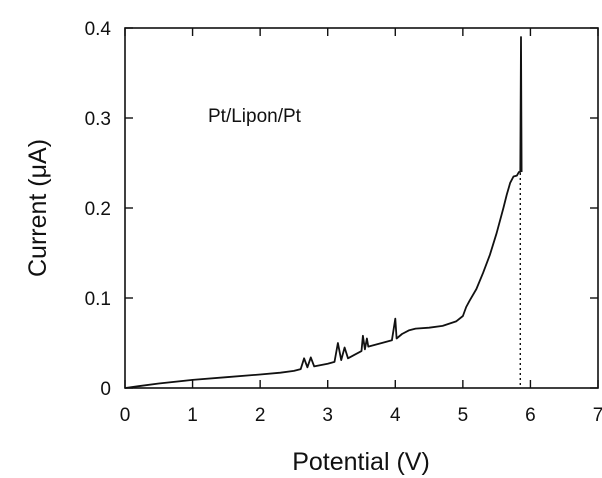 This screenshot has height=478, width=602. I want to click on x-tick-label: 7, so click(597, 415).